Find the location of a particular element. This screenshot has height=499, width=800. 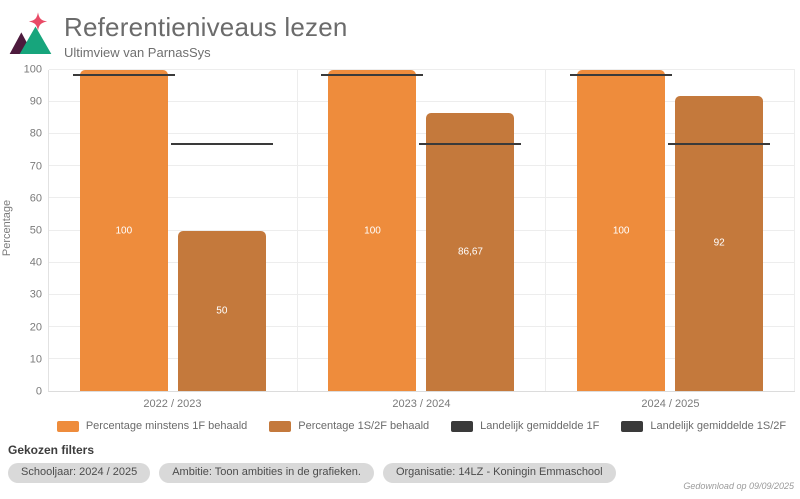

bar-1s2f-behaald: 92 is located at coordinates (719, 243).